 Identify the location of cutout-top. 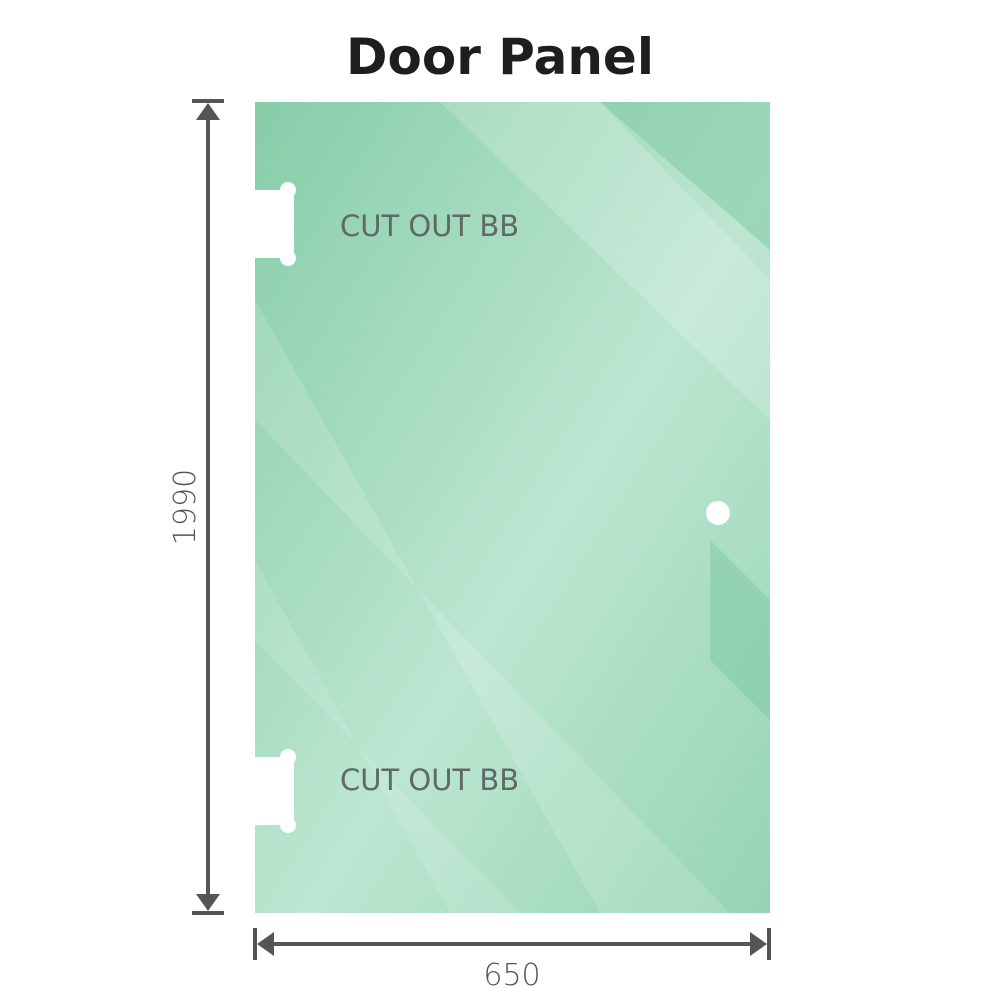
(274, 224).